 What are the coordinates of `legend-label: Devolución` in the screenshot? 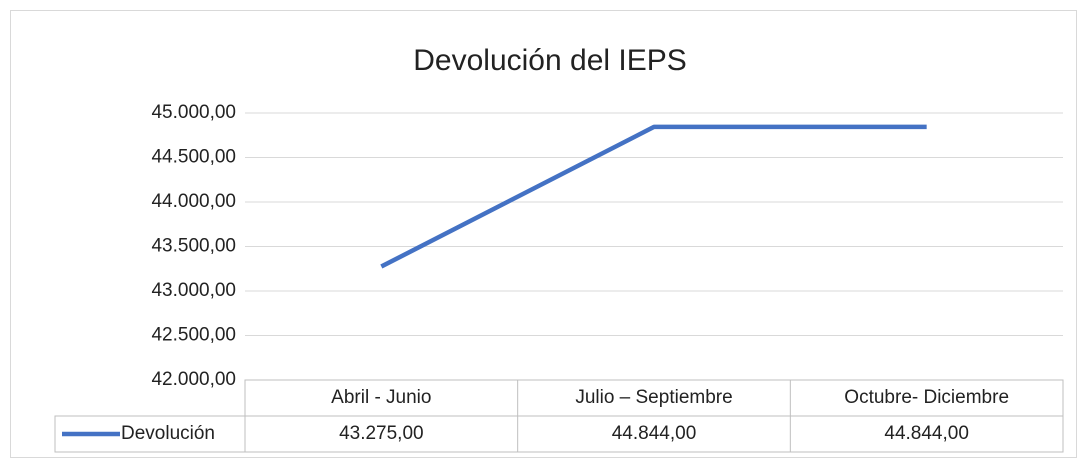 It's located at (168, 433).